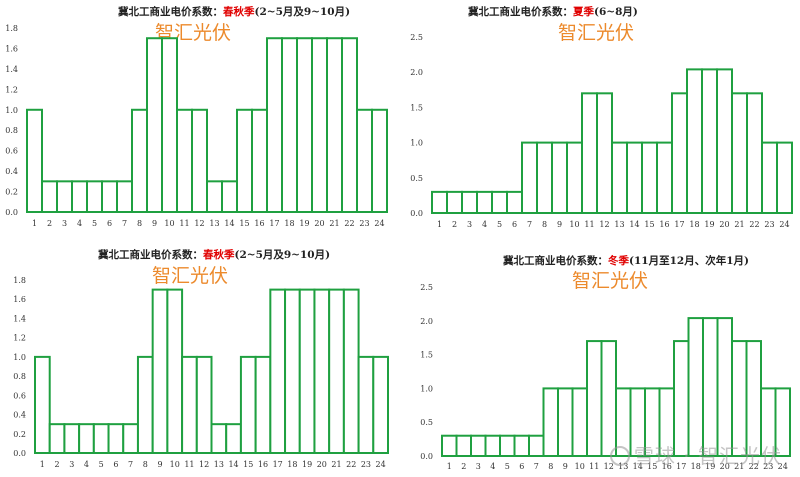 The image size is (800, 477). I want to click on x-tick-label: 7, so click(130, 464).